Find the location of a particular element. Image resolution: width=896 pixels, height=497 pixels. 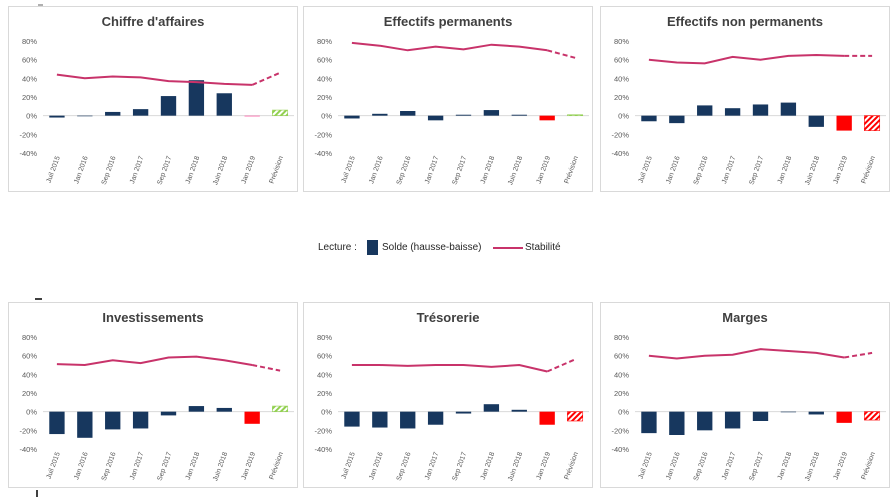

legend-bar-swatch is located at coordinates (372, 247).